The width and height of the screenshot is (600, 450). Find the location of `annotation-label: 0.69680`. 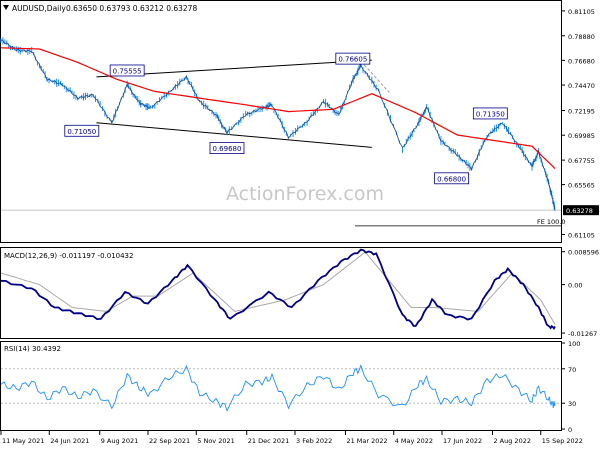

annotation-label: 0.69680 is located at coordinates (227, 149).